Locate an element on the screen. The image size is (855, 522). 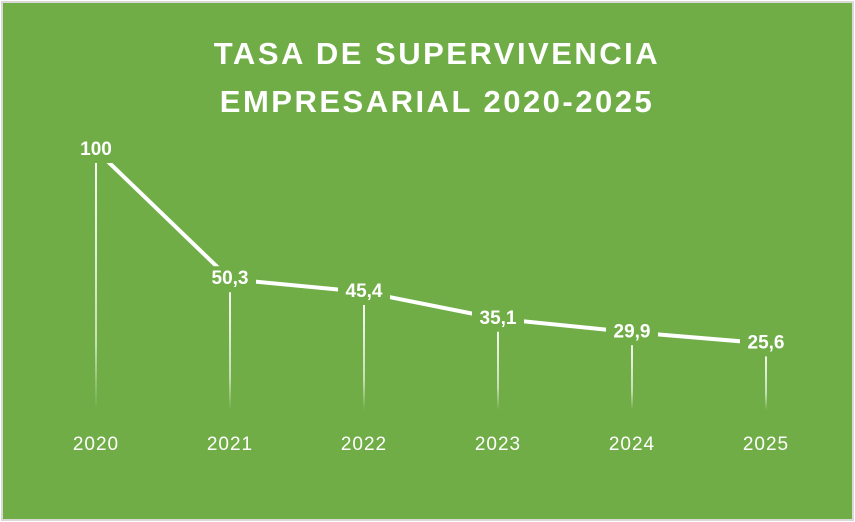
data-label: 45,4 is located at coordinates (364, 291).